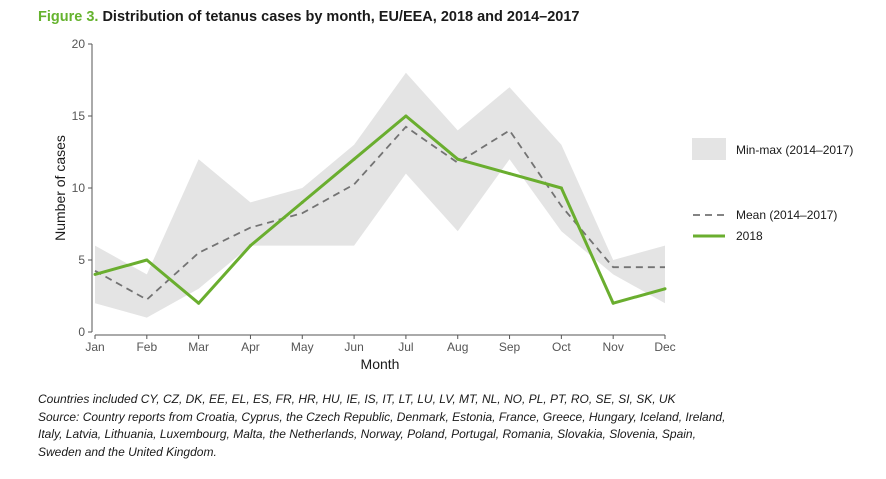 The height and width of the screenshot is (479, 886). What do you see at coordinates (198, 347) in the screenshot?
I see `x-tick-label: Mar` at bounding box center [198, 347].